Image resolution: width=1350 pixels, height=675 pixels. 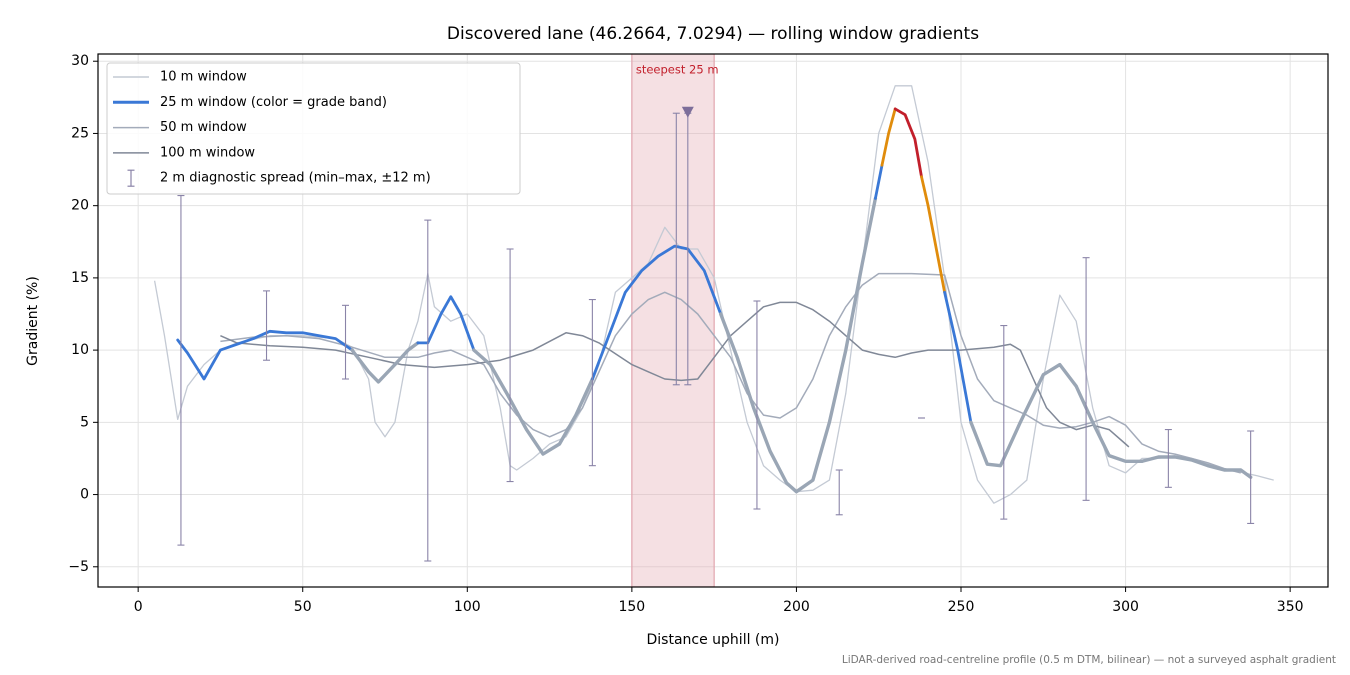 What do you see at coordinates (80, 133) in the screenshot?
I see `y-tick-label: 25` at bounding box center [80, 133].